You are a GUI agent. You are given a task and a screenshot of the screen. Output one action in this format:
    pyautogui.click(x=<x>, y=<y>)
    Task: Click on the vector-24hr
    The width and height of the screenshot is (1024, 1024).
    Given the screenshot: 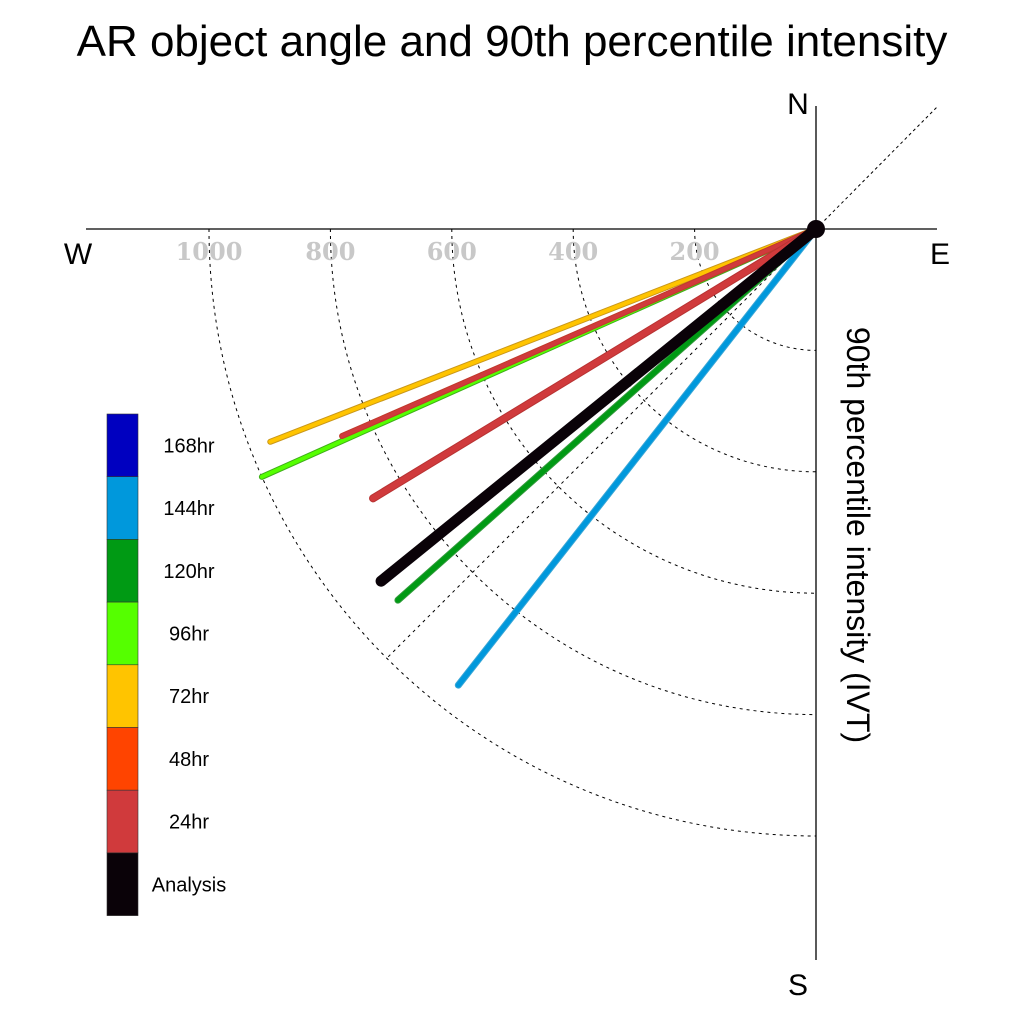 What is the action you would take?
    pyautogui.click(x=594, y=364)
    